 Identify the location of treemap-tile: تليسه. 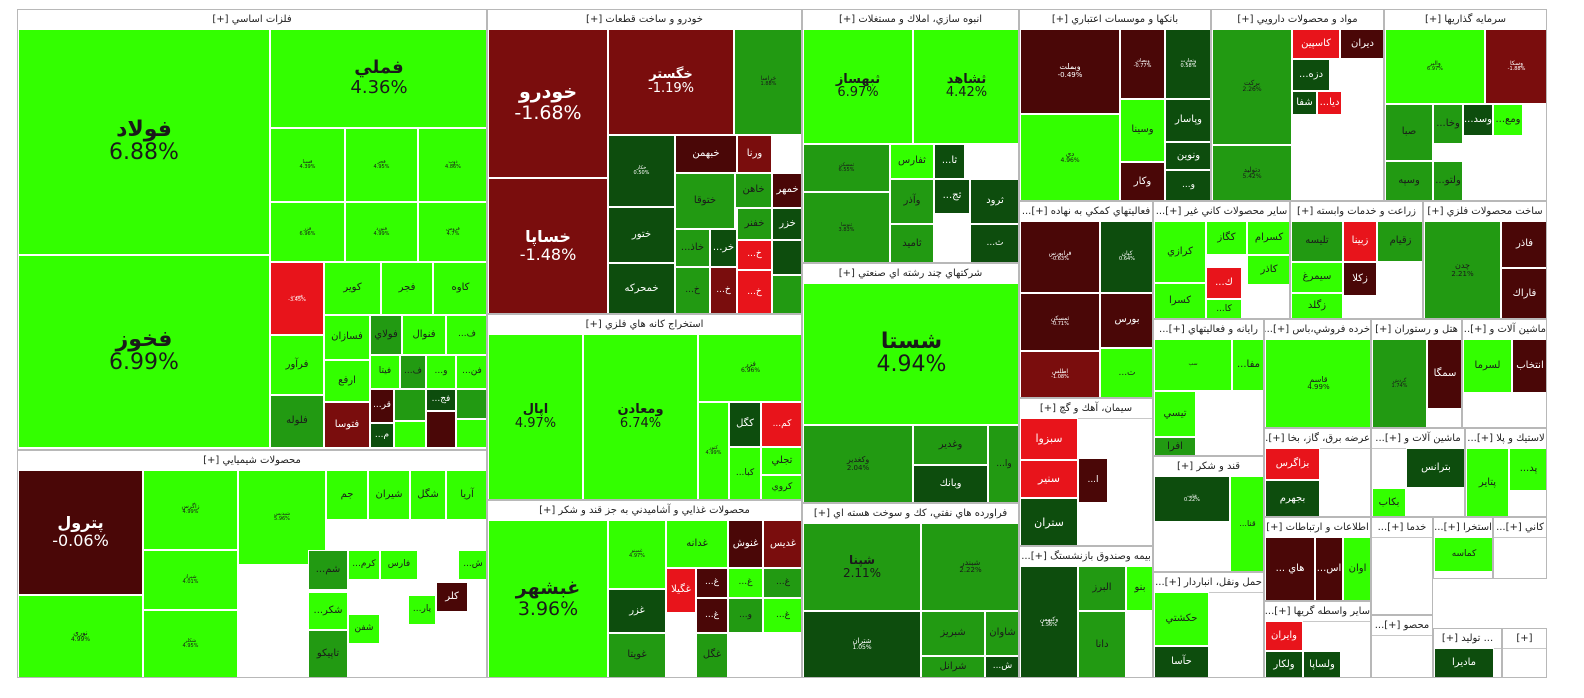
(1317, 241).